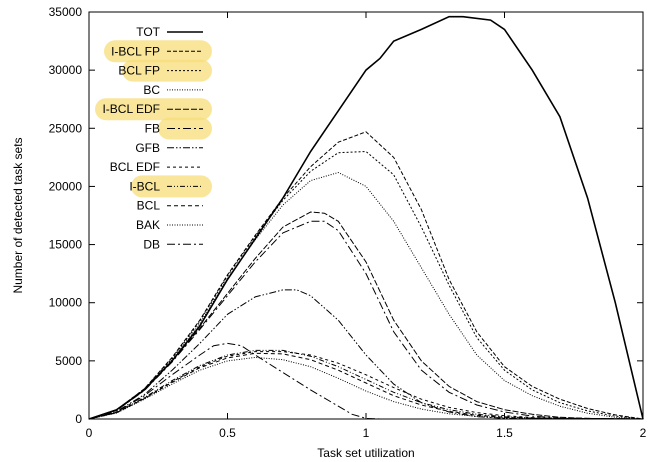 This screenshot has width=655, height=462. I want to click on legend-label-i-bcl-edf: I-BCL EDF, so click(131, 109).